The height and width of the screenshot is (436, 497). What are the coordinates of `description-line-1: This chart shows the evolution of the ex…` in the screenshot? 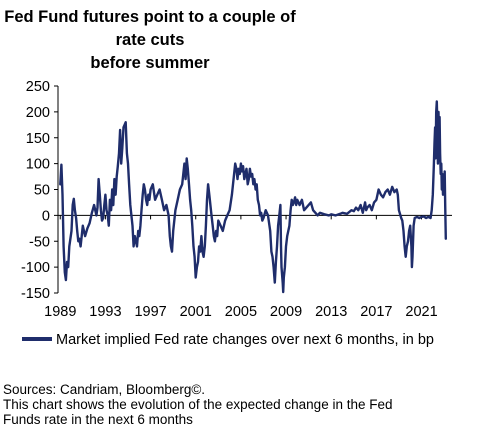 It's located at (198, 404).